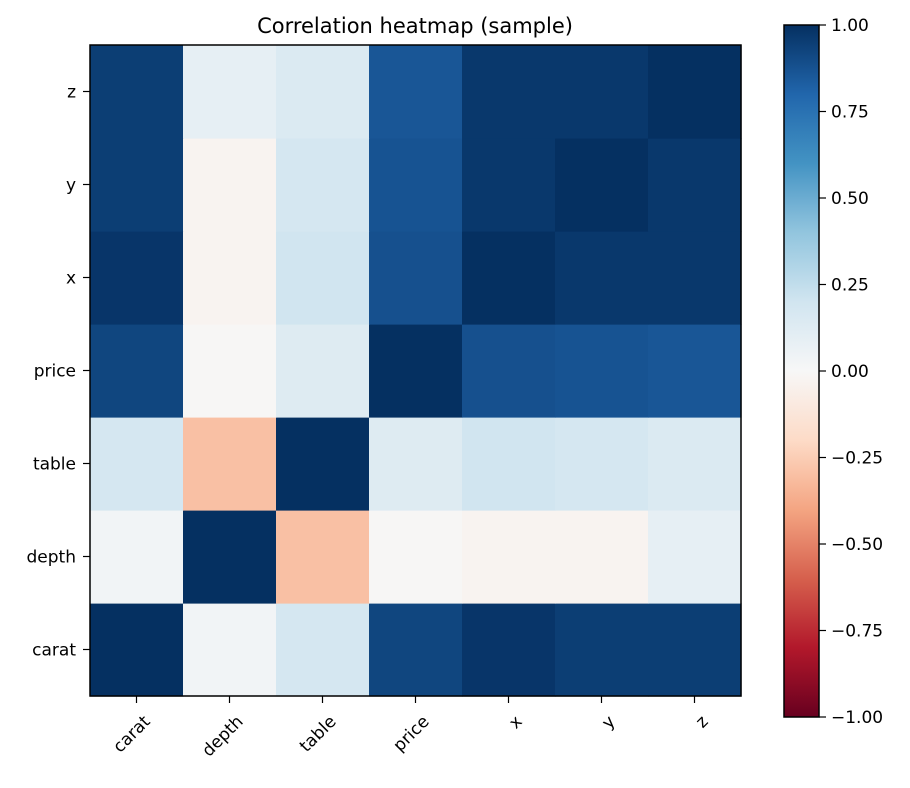 This screenshot has width=910, height=788. I want to click on heatmap-cell-table-z, so click(695, 464).